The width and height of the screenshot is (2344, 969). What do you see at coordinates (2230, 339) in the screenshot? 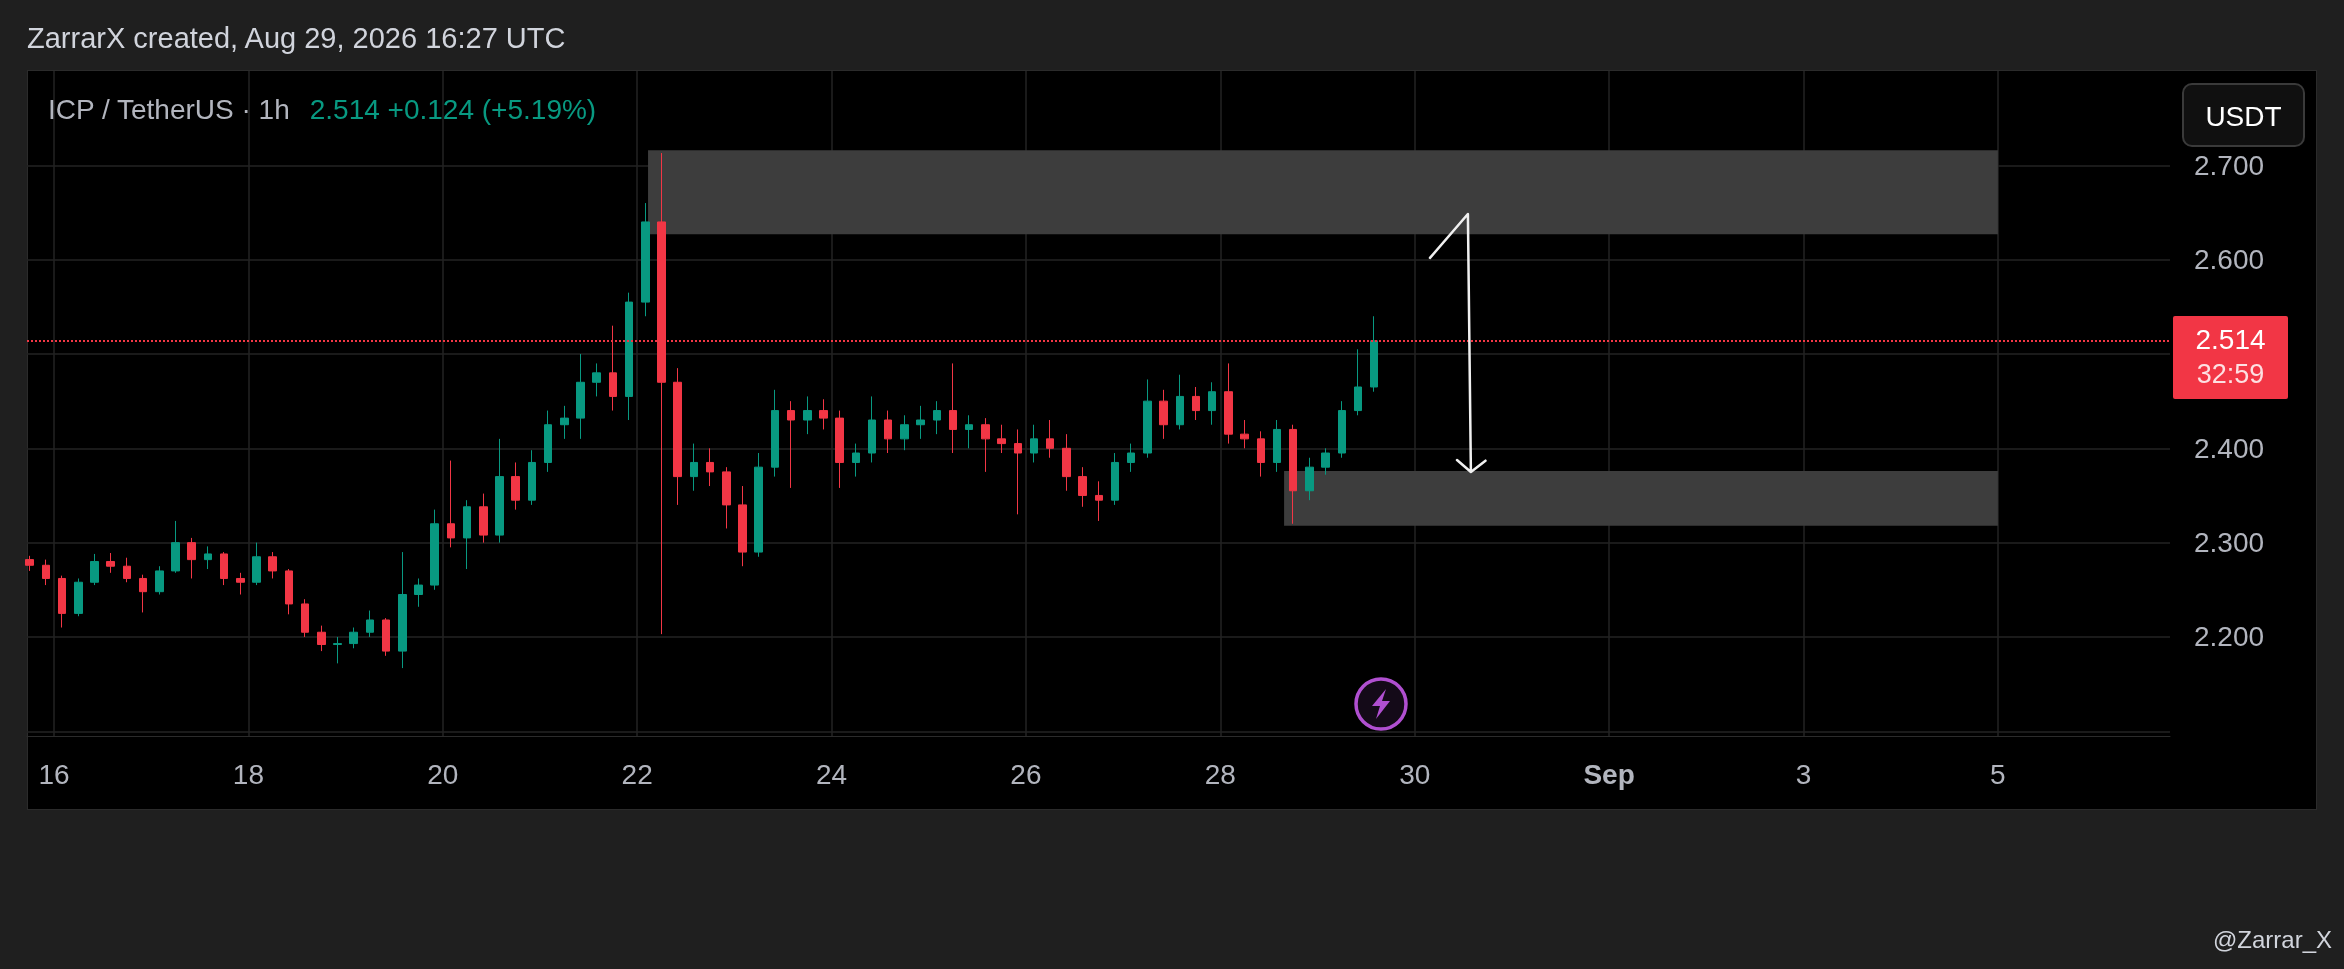
I see `ref-line-label: 2.514` at bounding box center [2230, 339].